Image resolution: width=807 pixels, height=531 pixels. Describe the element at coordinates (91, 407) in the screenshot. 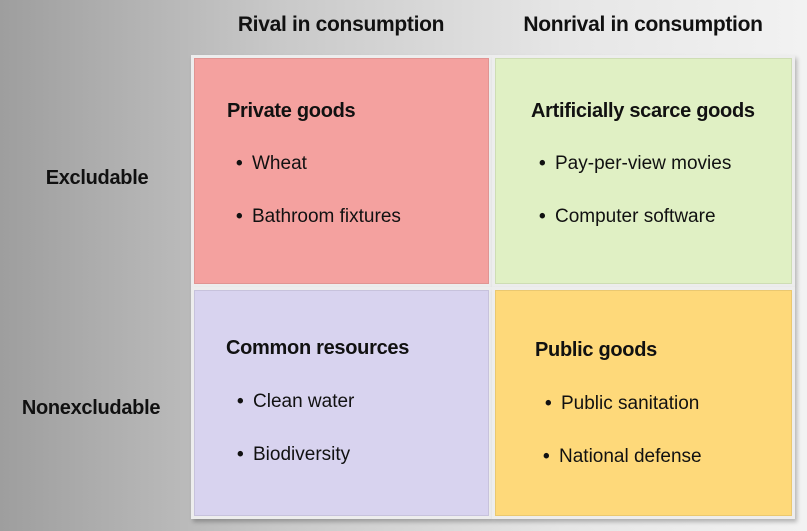

I see `row-header-nonexcludable: Nonexcludable` at that location.